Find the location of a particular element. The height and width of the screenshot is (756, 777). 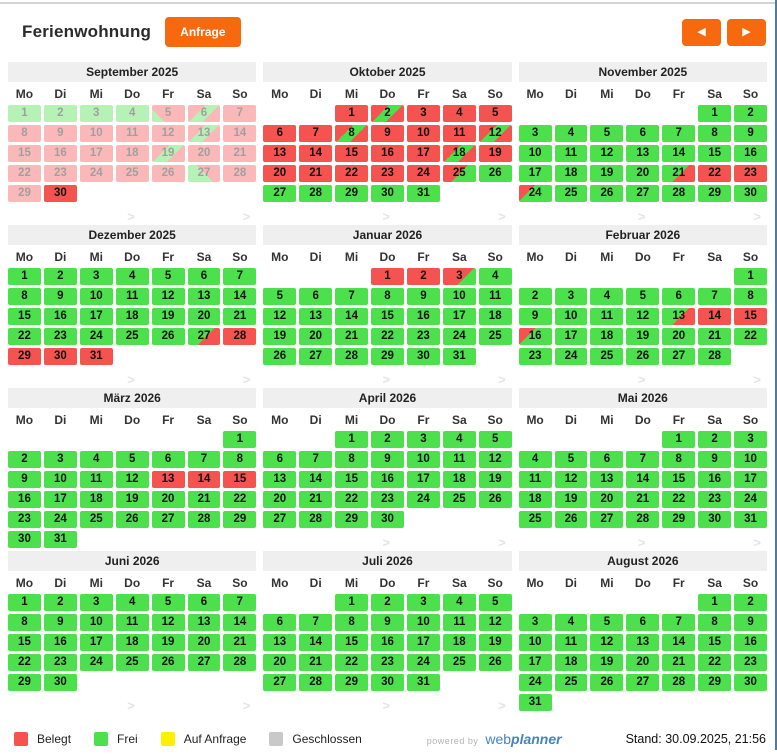

day-cell: 22 is located at coordinates (387, 336).